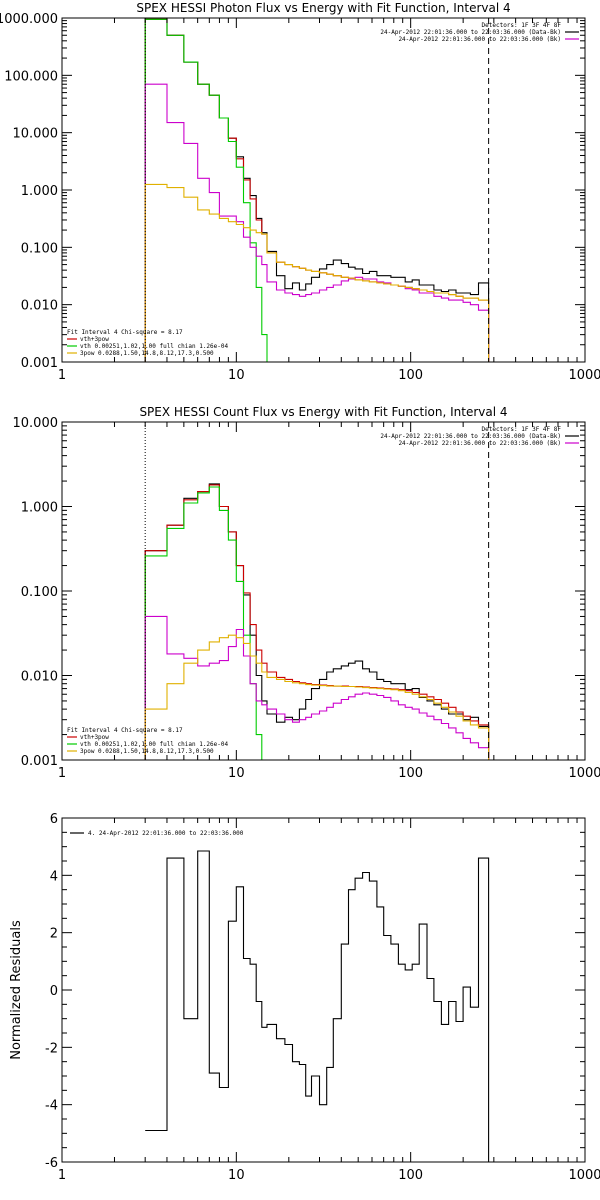 Image resolution: width=600 pixels, height=1200 pixels. Describe the element at coordinates (51, 1048) in the screenshot. I see `y-tick-label: -2` at that location.